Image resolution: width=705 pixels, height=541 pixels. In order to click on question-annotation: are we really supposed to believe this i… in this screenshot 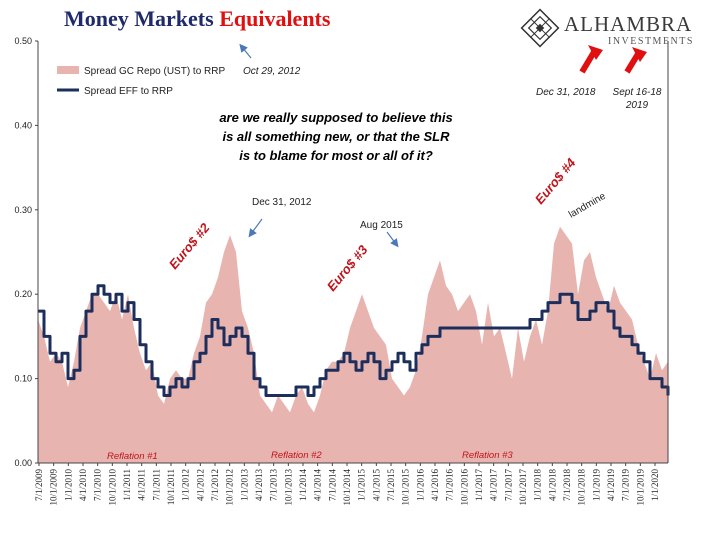, I will do `click(335, 136)`.